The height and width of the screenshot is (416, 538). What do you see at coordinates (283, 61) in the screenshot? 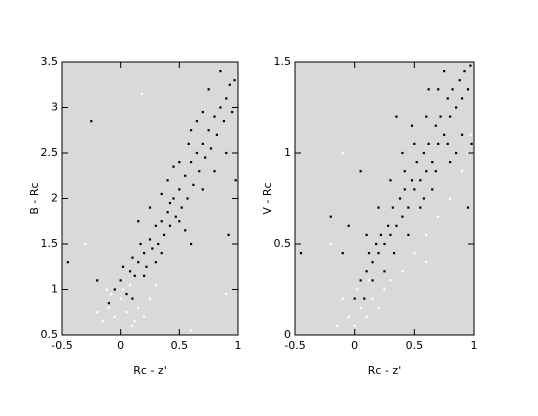
I see `y-tick-label: 1.5` at bounding box center [283, 61].